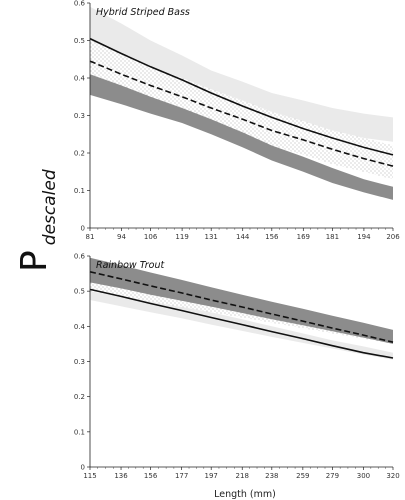 Image resolution: width=405 pixels, height=500 pixels. I want to click on svg-text: P descaled, so click(37, 220).